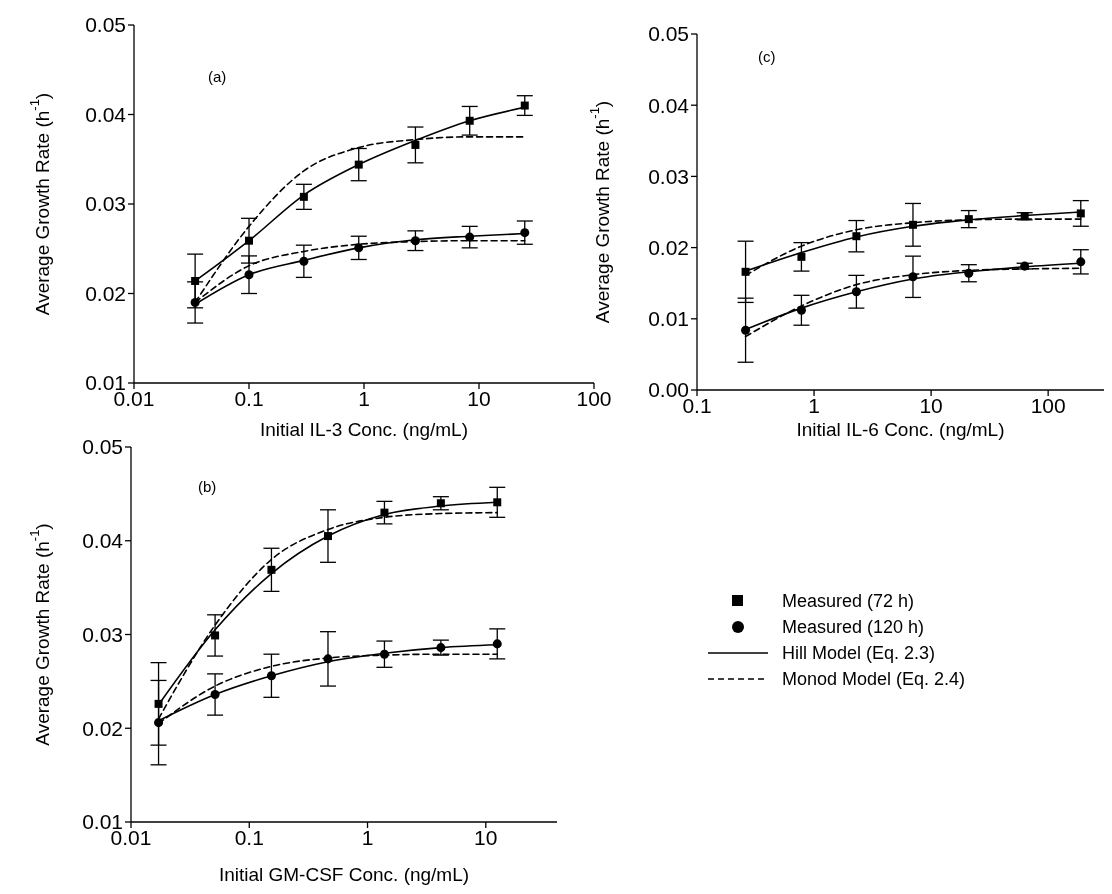 This screenshot has width=1112, height=894. Describe the element at coordinates (874, 679) in the screenshot. I see `legend-label: Monod Model (Eq. 2.4)` at that location.